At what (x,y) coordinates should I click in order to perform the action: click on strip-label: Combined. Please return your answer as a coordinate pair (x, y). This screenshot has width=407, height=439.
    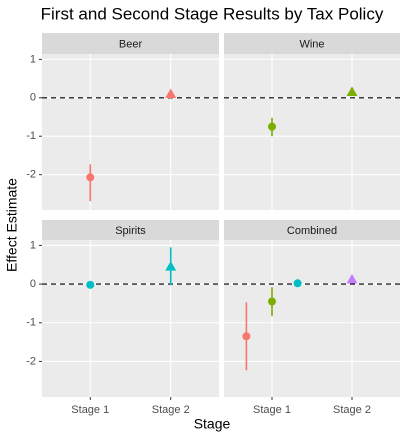
    Looking at the image, I should click on (312, 231).